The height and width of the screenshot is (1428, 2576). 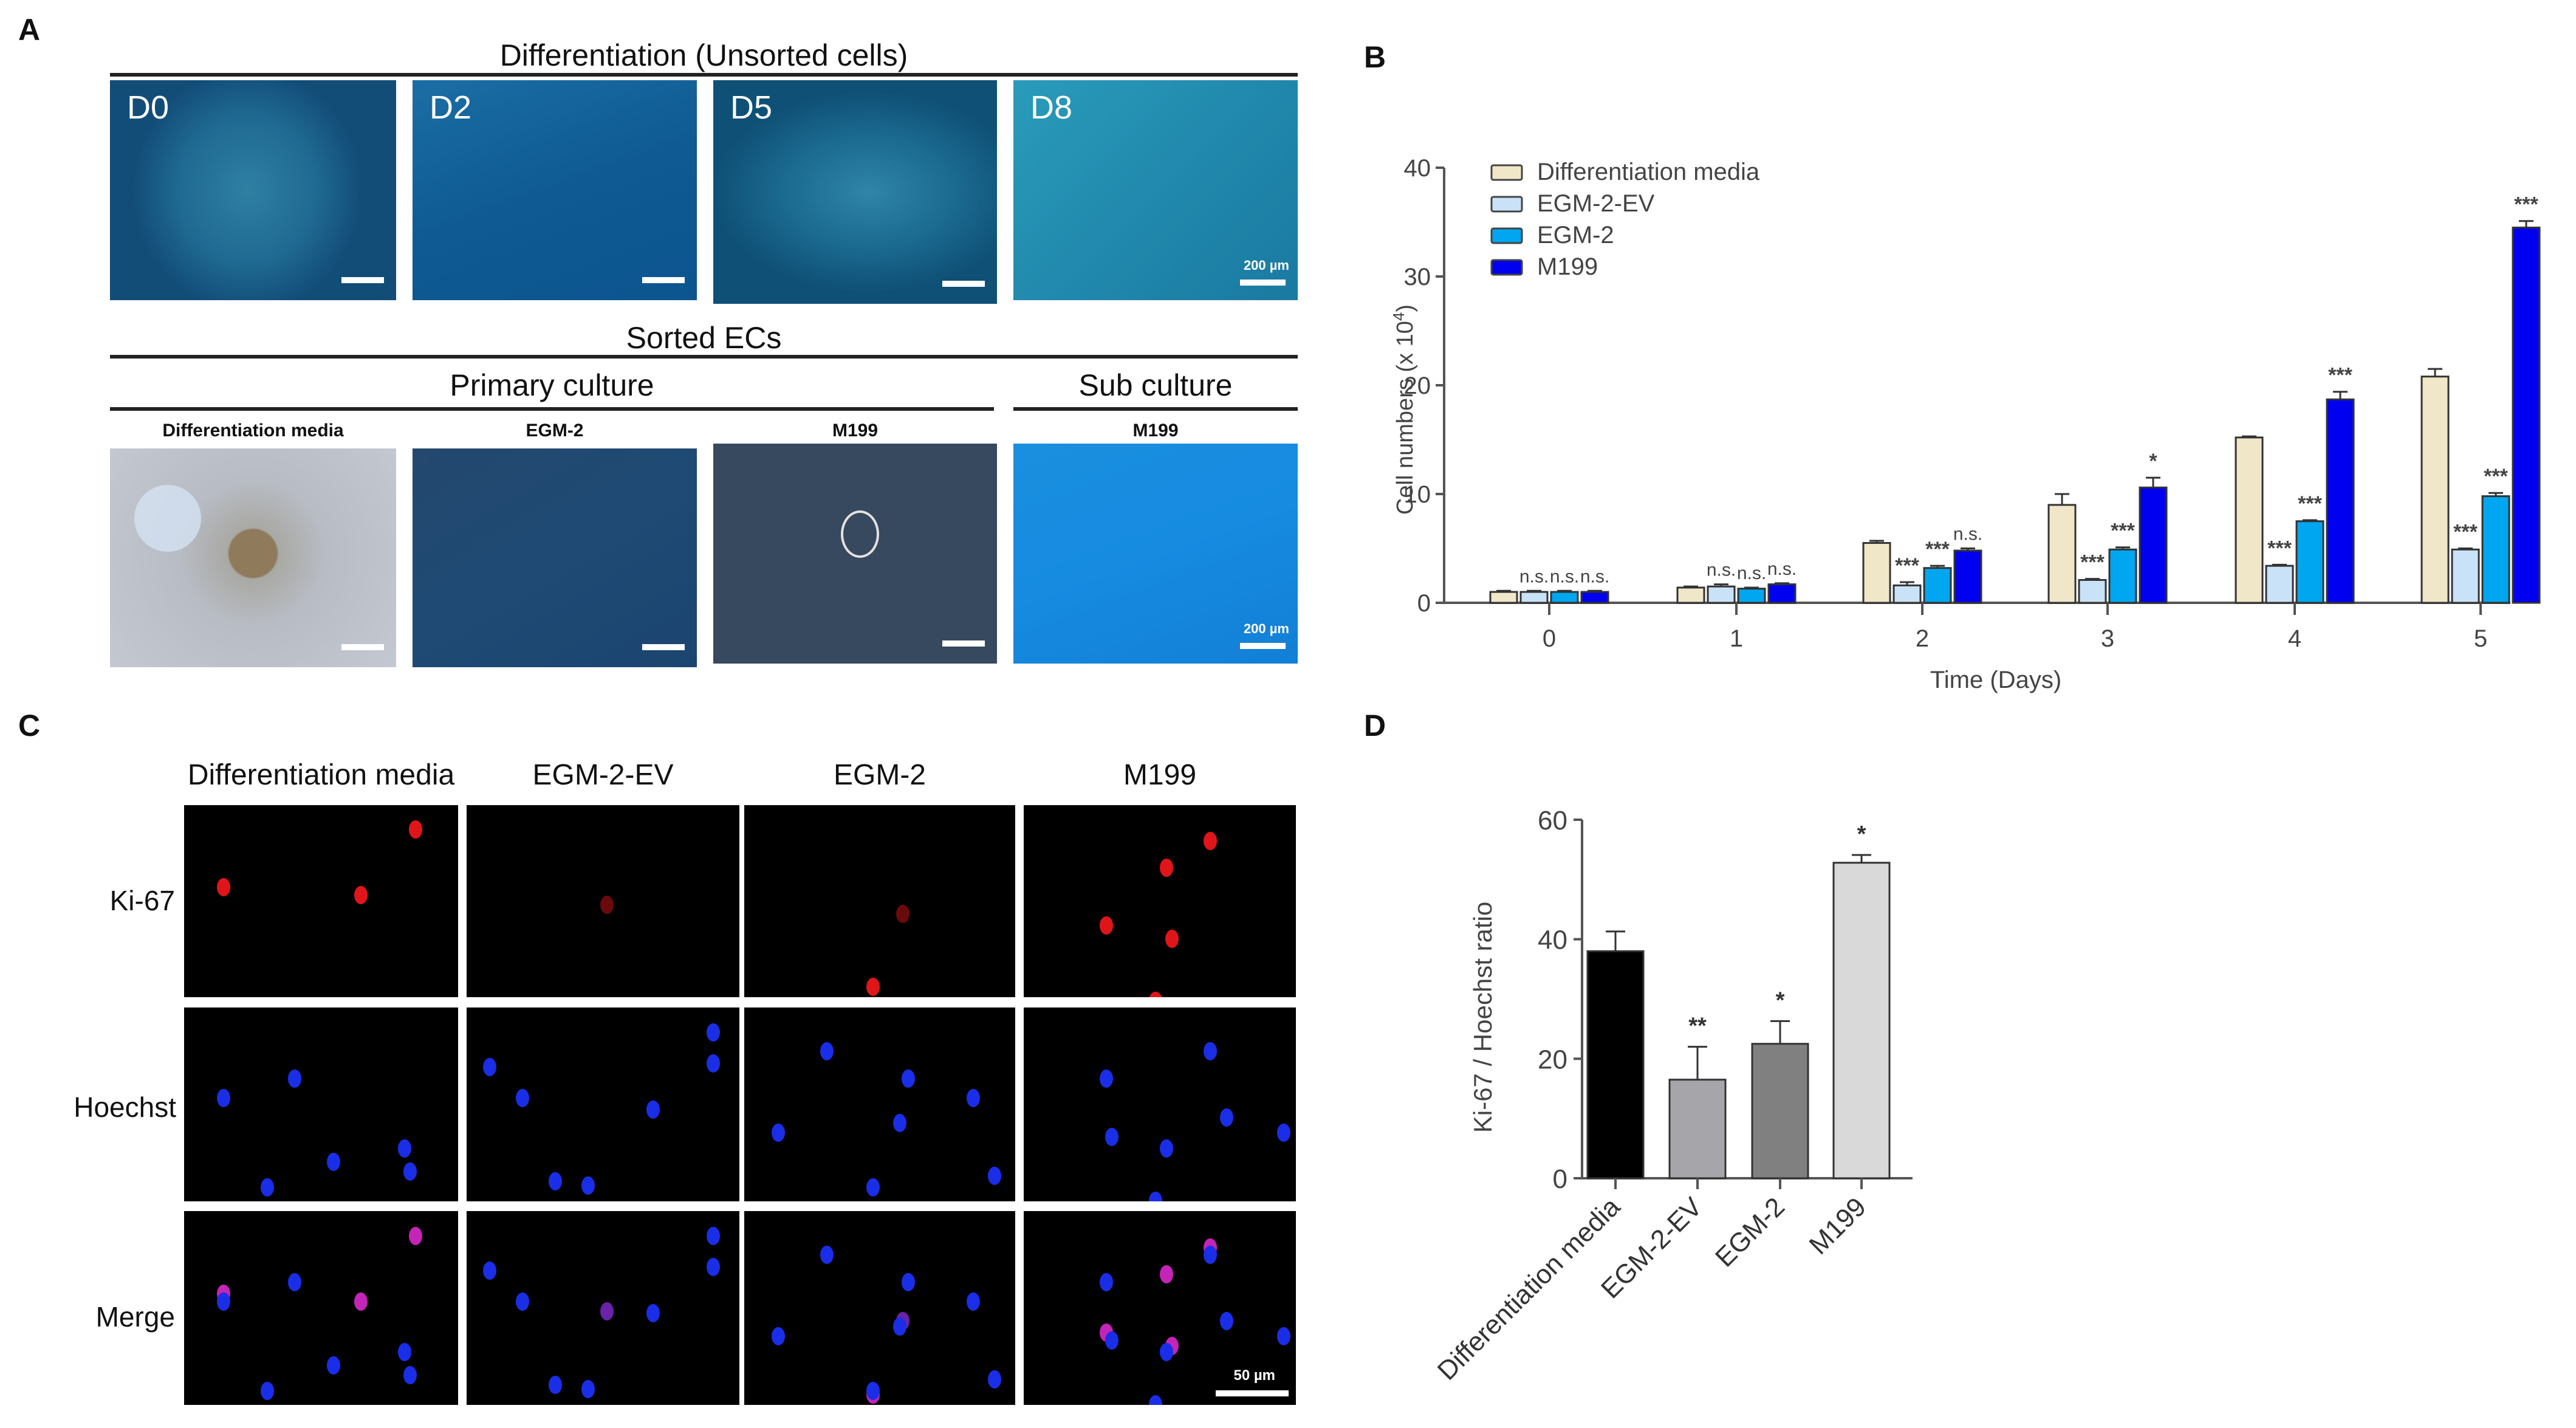 I want to click on panel-b-label: B, so click(x=1375, y=57).